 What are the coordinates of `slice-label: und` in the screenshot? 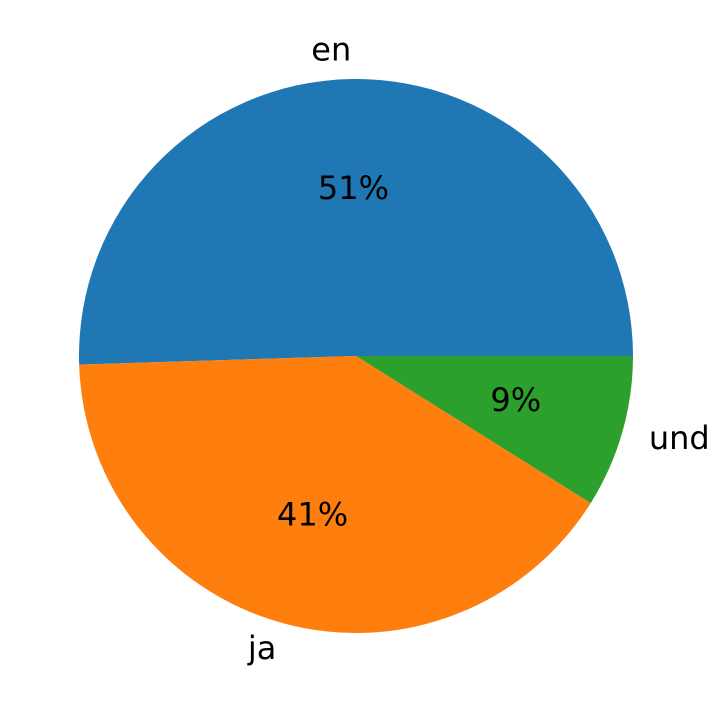 It's located at (679, 438).